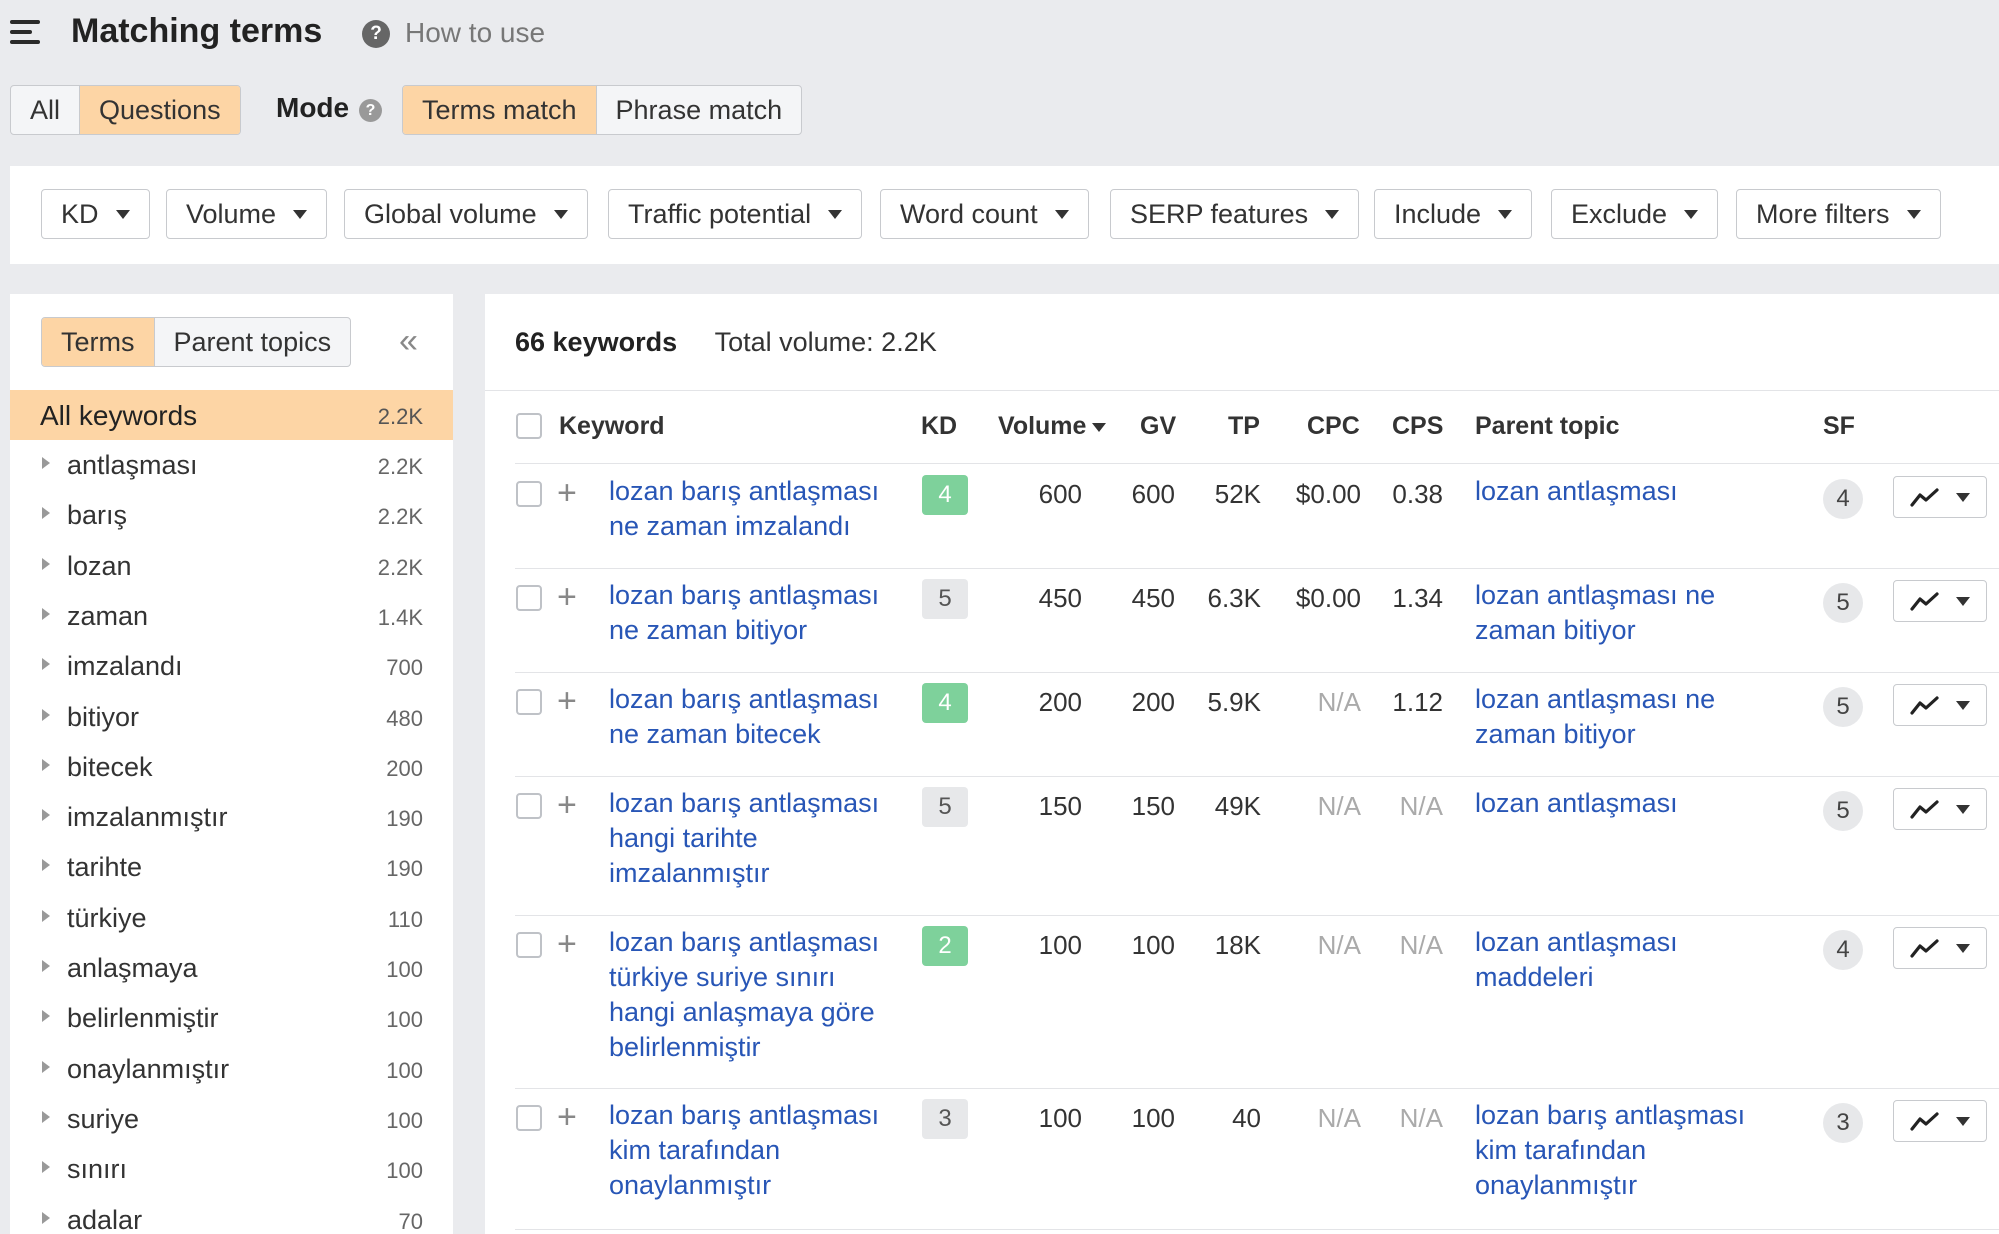 This screenshot has height=1234, width=1999. What do you see at coordinates (231, 666) in the screenshot?
I see `sidebar-item-term: imzalandı 700` at bounding box center [231, 666].